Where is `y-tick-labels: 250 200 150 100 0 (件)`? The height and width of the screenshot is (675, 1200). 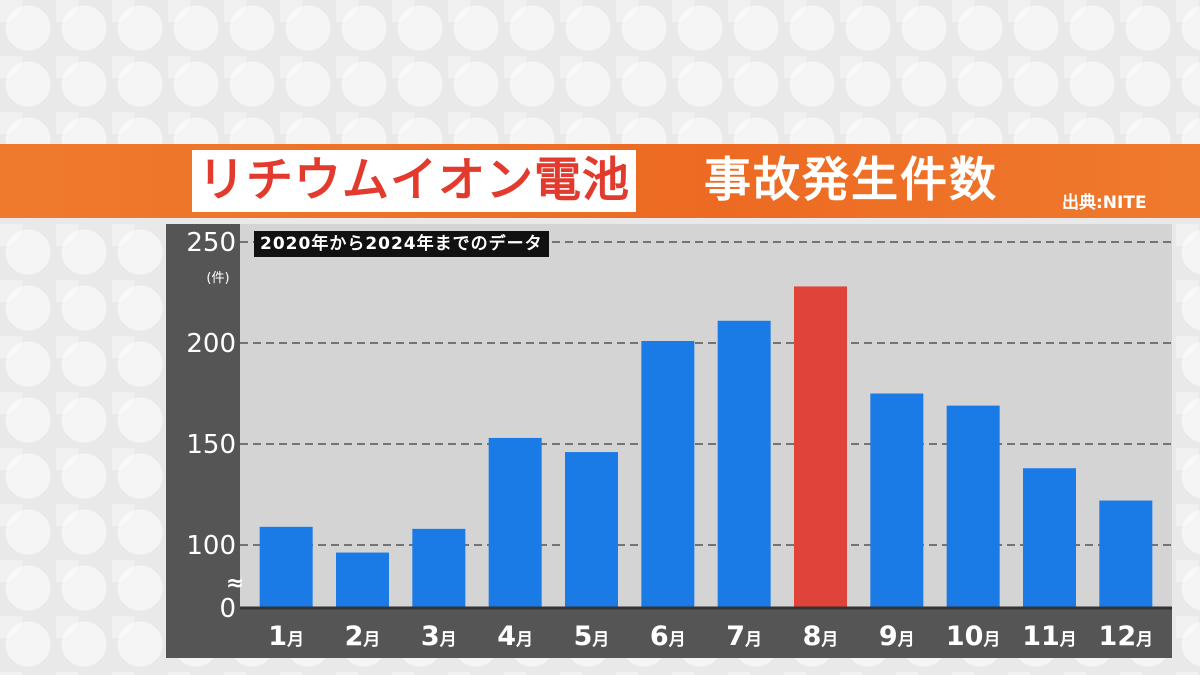 y-tick-labels: 250 200 150 100 0 (件) is located at coordinates (211, 426).